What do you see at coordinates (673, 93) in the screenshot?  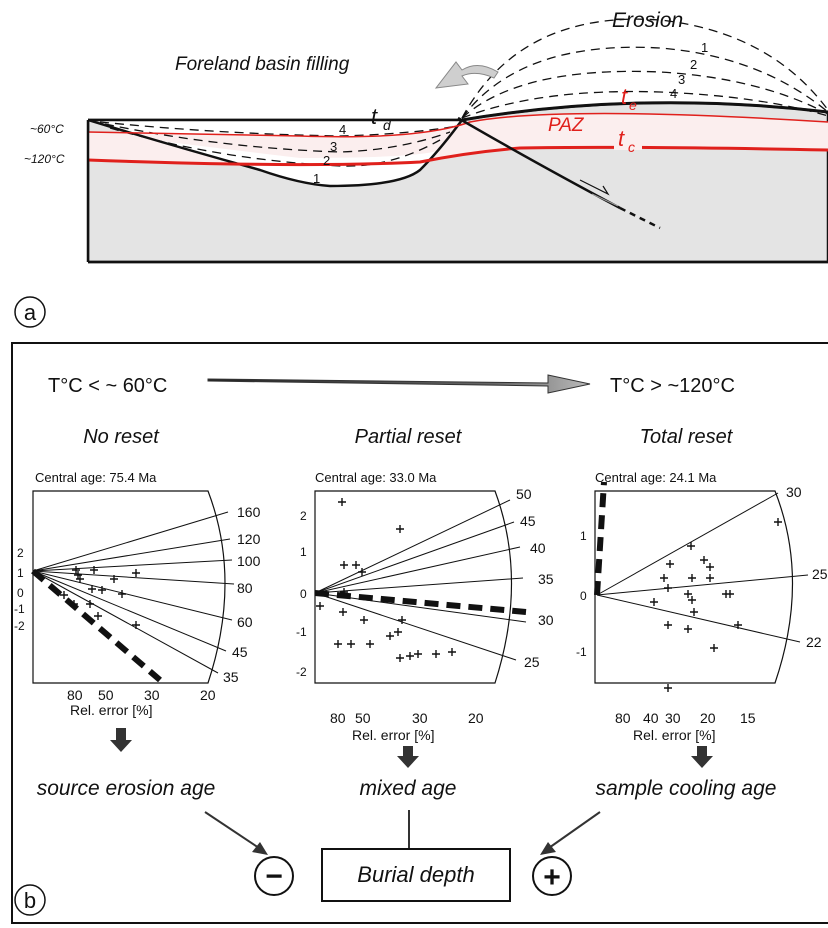 I see `erosion-level-label: 4` at bounding box center [673, 93].